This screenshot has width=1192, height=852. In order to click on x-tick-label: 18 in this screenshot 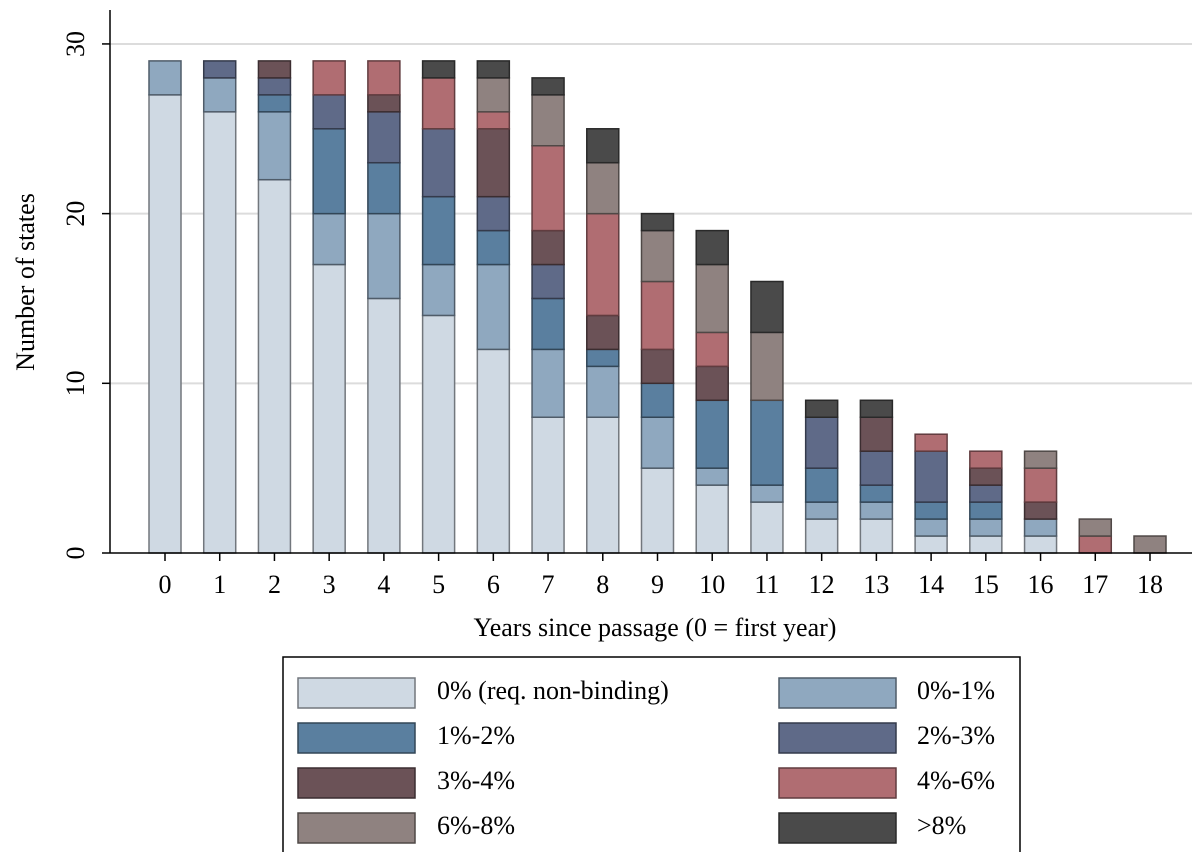, I will do `click(1150, 584)`.